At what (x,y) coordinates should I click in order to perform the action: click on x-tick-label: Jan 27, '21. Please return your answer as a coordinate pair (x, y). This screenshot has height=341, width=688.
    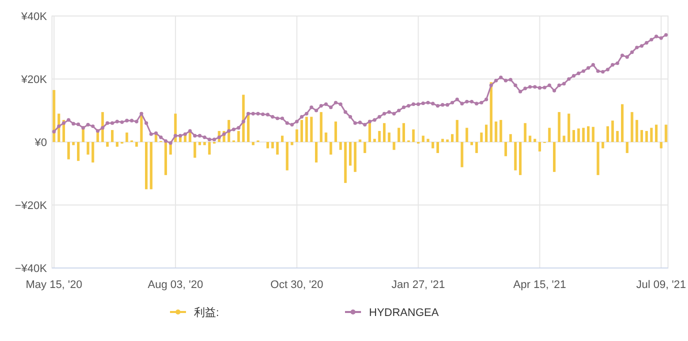
    Looking at the image, I should click on (419, 285).